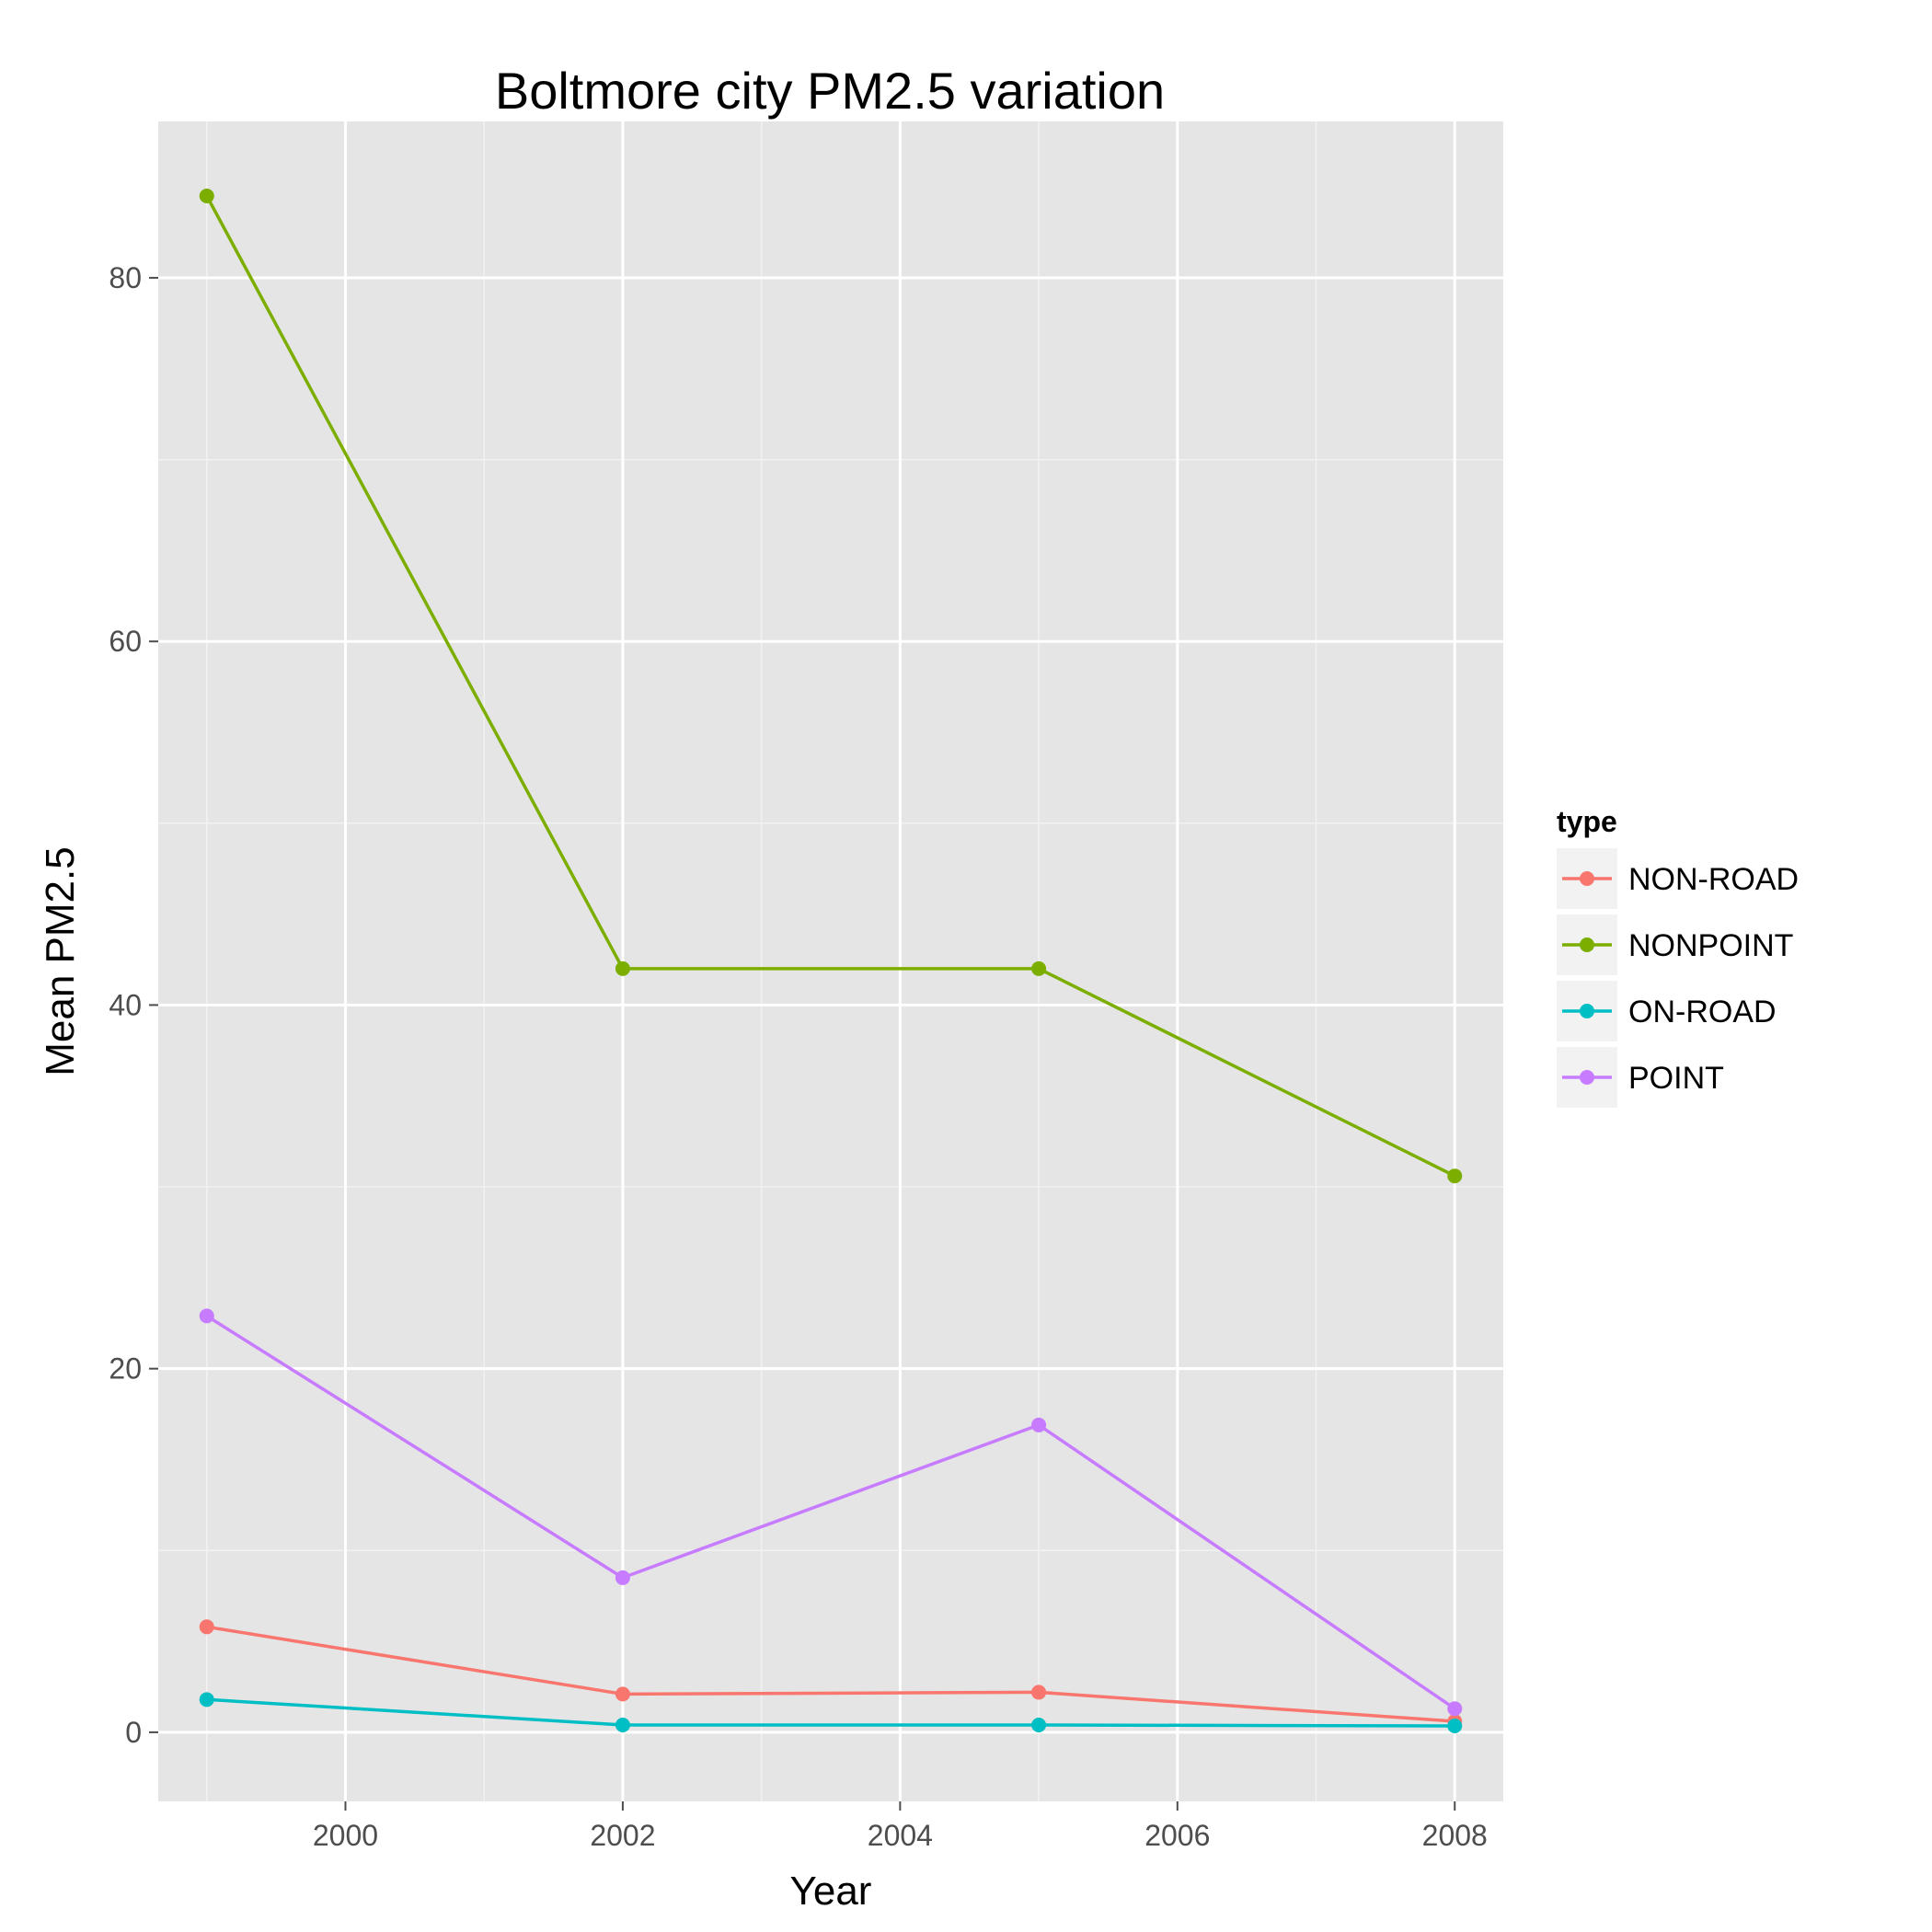  What do you see at coordinates (1702, 1012) in the screenshot?
I see `legend-label: ON-ROAD` at bounding box center [1702, 1012].